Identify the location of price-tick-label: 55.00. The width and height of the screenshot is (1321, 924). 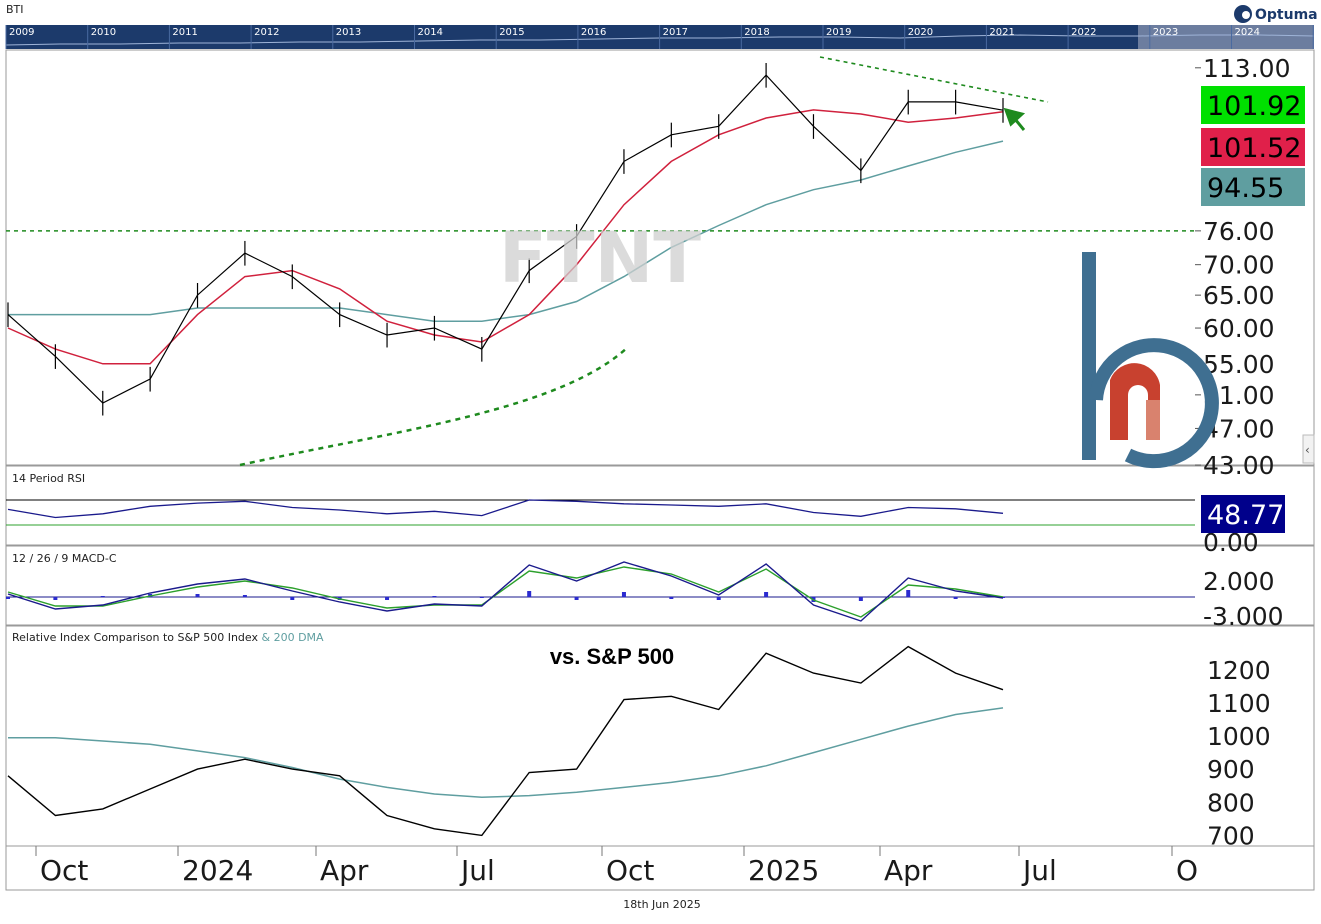
(1239, 364).